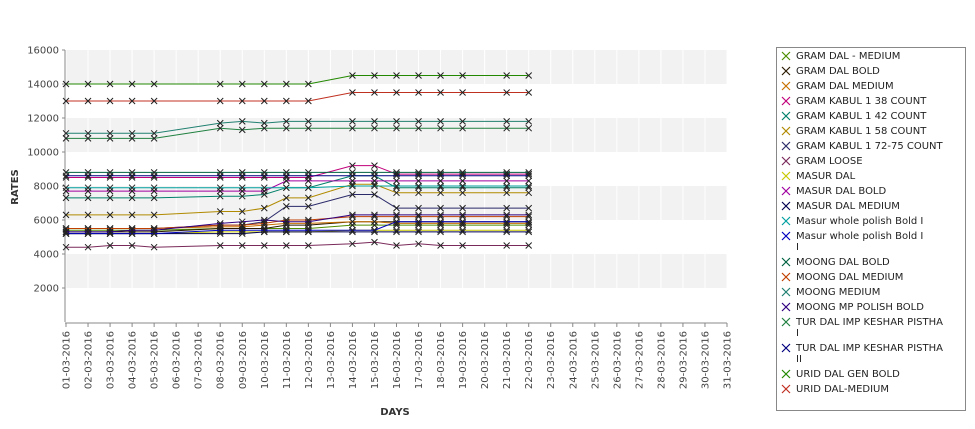  What do you see at coordinates (46, 187) in the screenshot?
I see `y-tick-label: 8000` at bounding box center [46, 187].